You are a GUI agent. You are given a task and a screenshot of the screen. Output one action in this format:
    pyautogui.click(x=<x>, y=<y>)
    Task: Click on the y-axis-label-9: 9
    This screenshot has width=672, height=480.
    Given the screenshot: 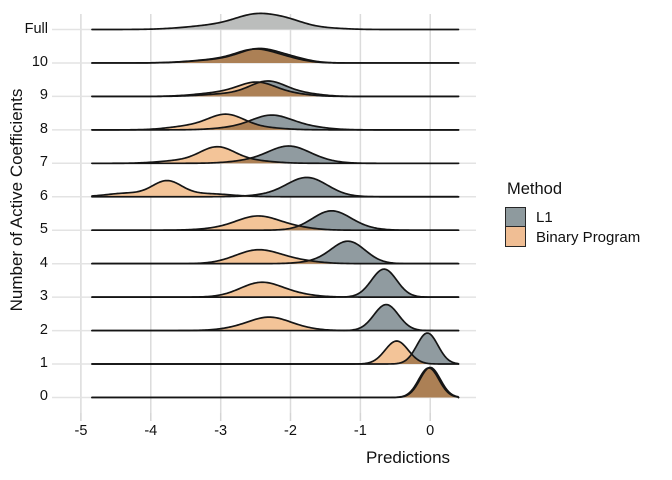 What is the action you would take?
    pyautogui.click(x=43, y=95)
    